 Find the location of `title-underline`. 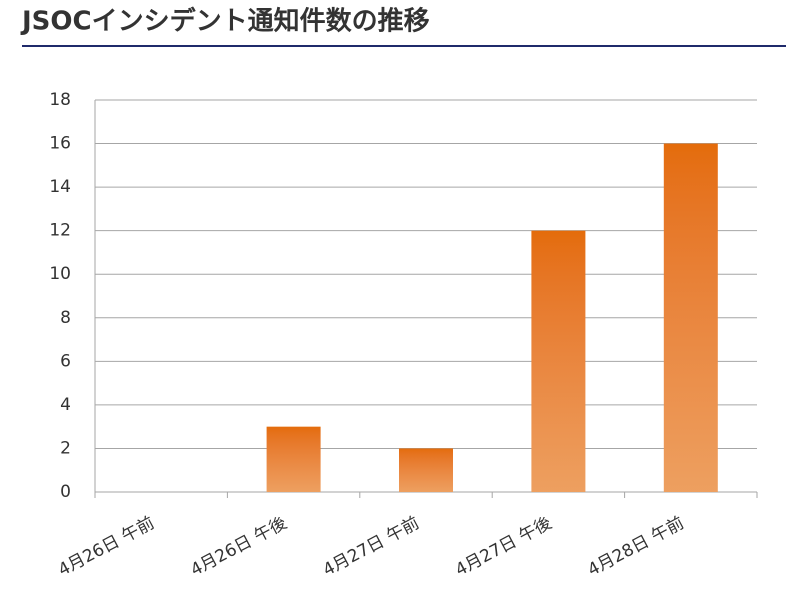

title-underline is located at coordinates (404, 46).